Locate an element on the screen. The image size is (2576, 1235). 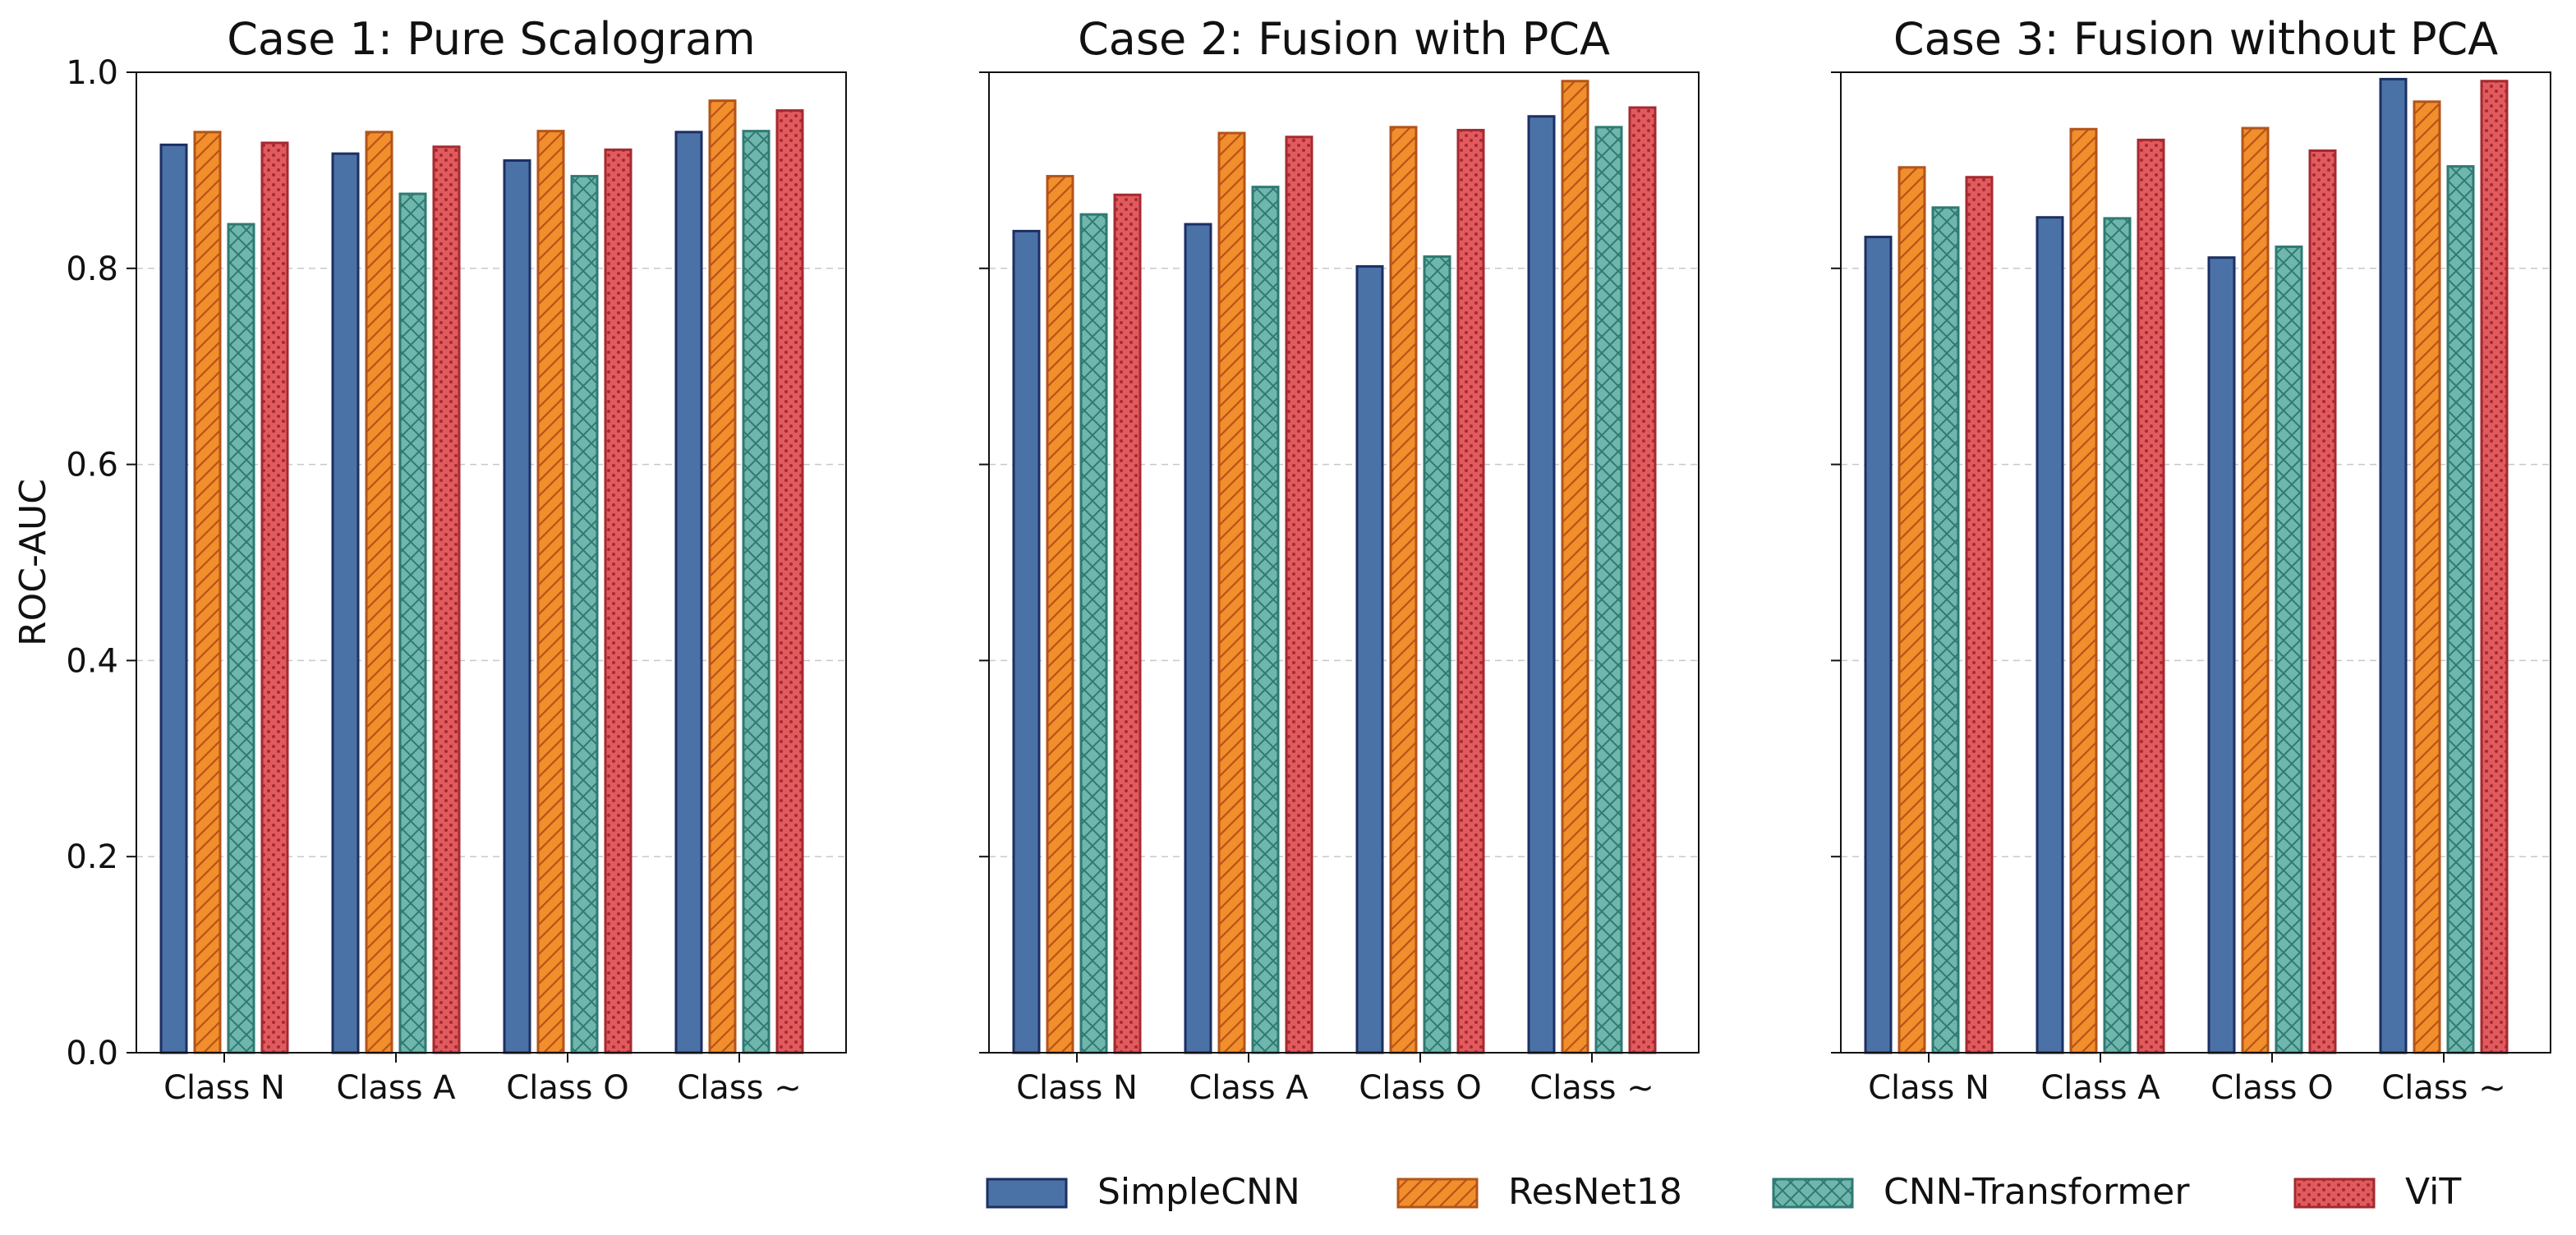
legend-item: ViT is located at coordinates (2377, 1192).